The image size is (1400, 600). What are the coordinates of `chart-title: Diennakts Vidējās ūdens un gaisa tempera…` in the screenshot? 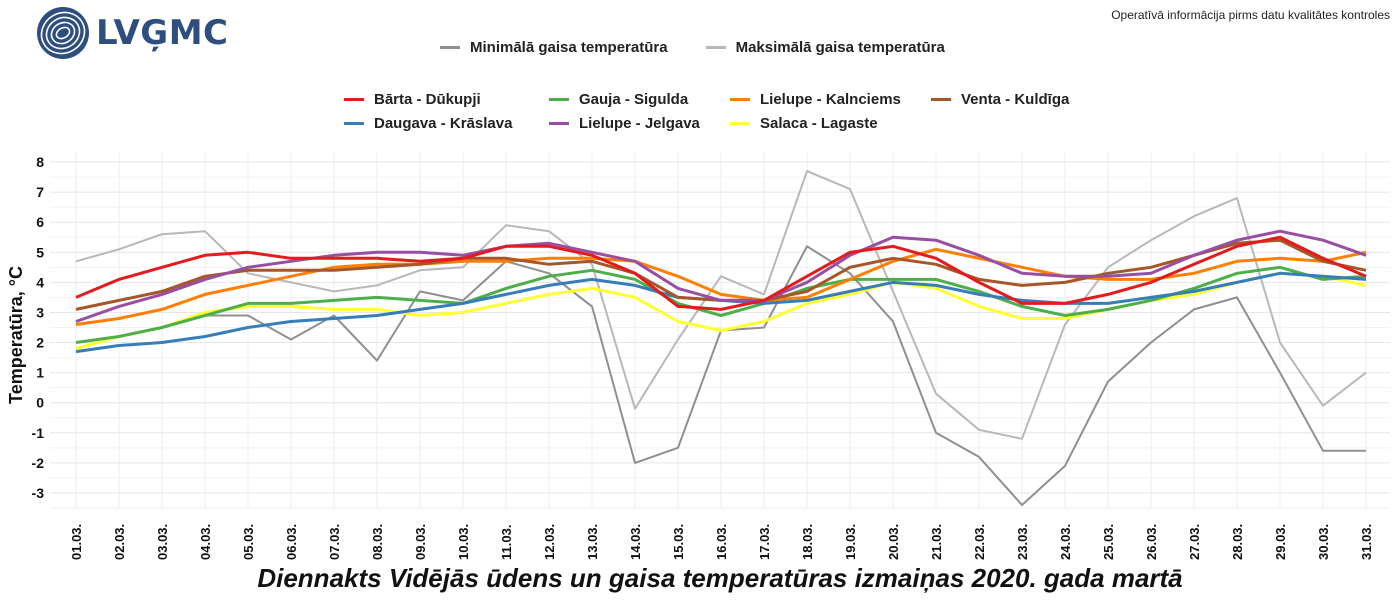 It's located at (720, 578).